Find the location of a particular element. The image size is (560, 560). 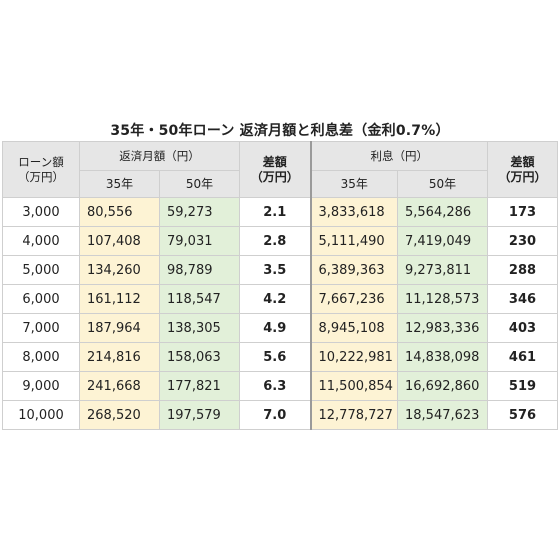

interest-50-cell: 16,692,860 is located at coordinates (442, 386).